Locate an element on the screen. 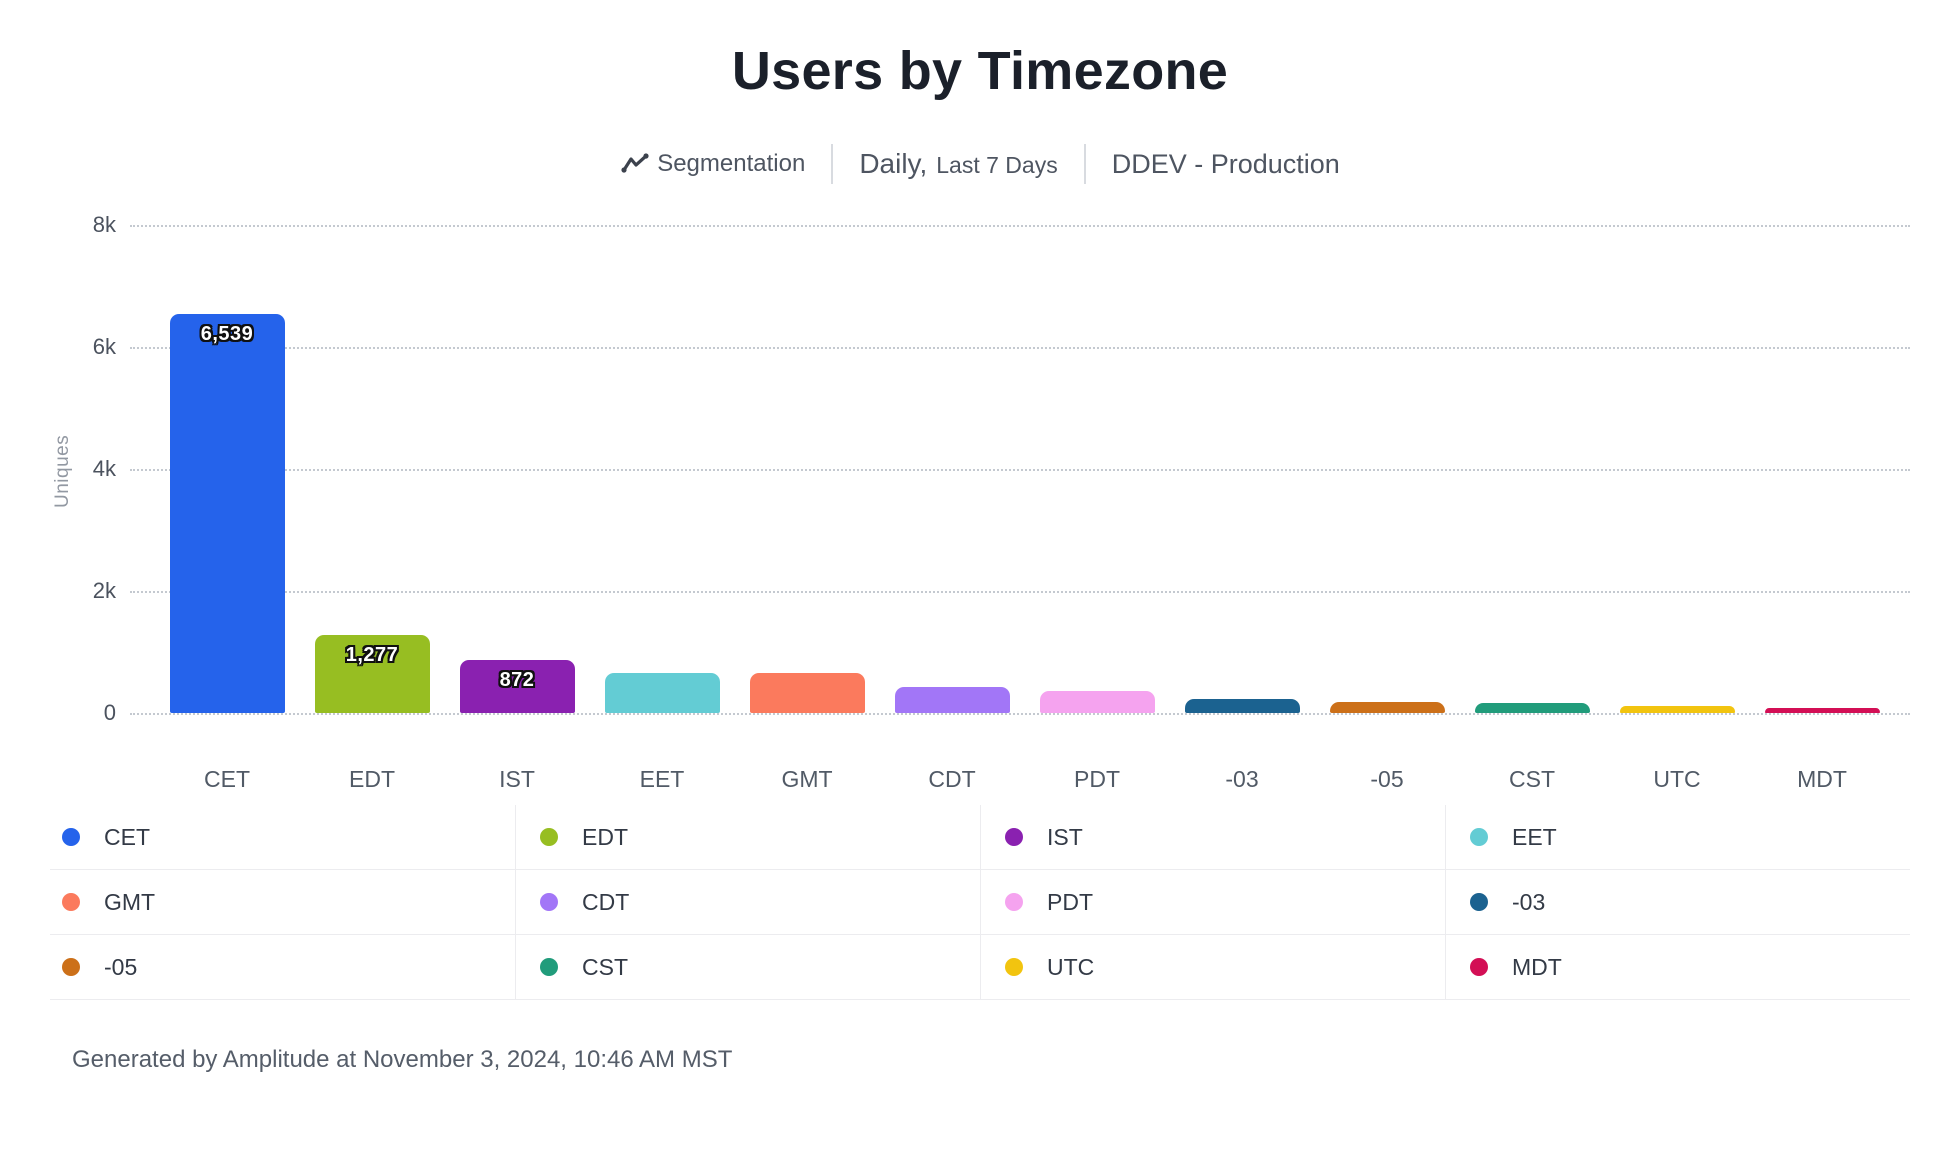 The width and height of the screenshot is (1960, 1152). bar-value-label-CET: 6,539 is located at coordinates (227, 334).